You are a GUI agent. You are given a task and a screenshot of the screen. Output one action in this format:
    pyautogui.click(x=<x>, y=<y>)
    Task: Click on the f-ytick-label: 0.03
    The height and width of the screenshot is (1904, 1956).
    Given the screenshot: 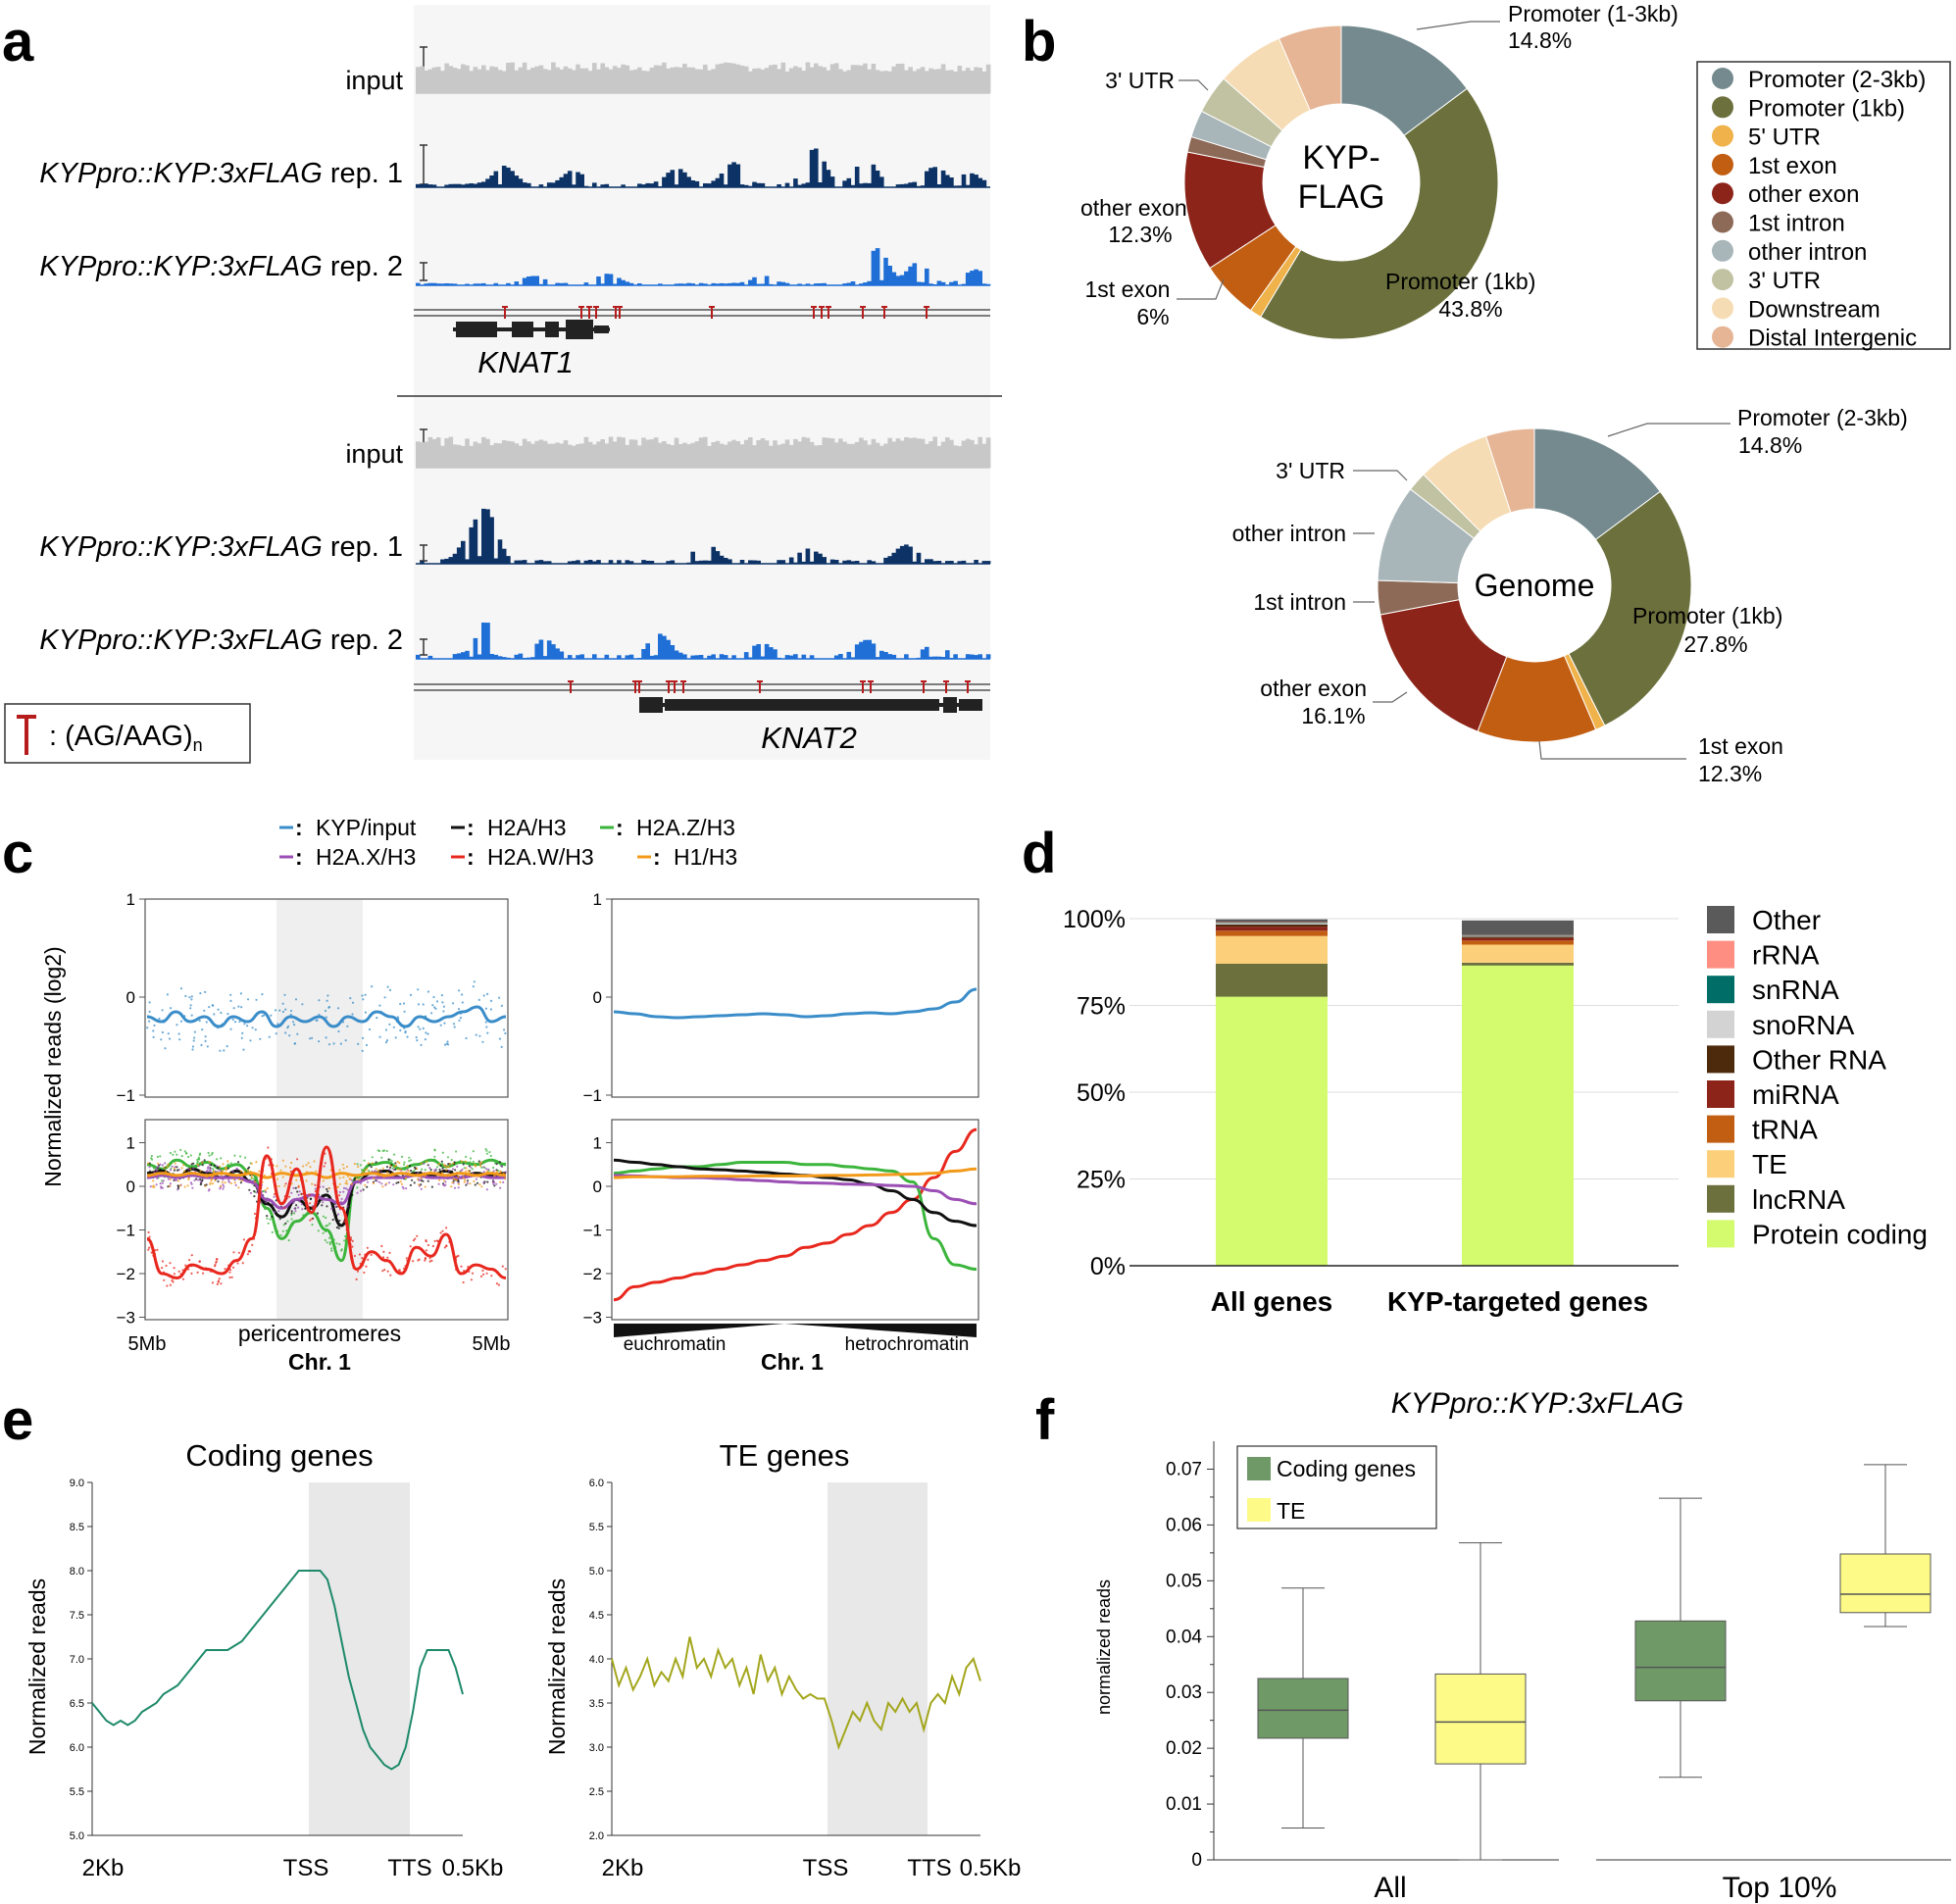 What is the action you would take?
    pyautogui.click(x=1184, y=1692)
    